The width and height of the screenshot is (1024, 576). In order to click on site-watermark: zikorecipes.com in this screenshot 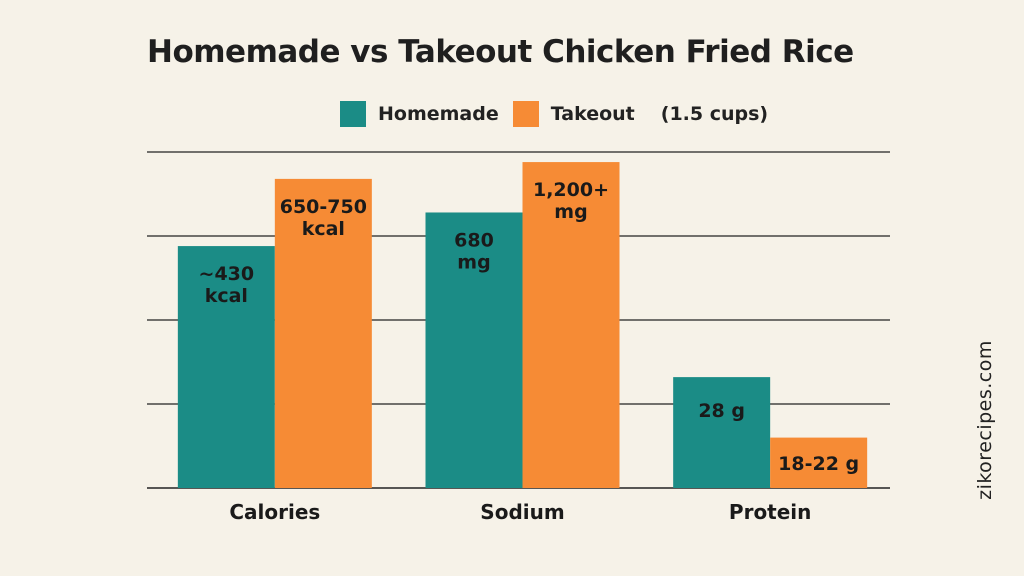, I will do `click(985, 420)`.